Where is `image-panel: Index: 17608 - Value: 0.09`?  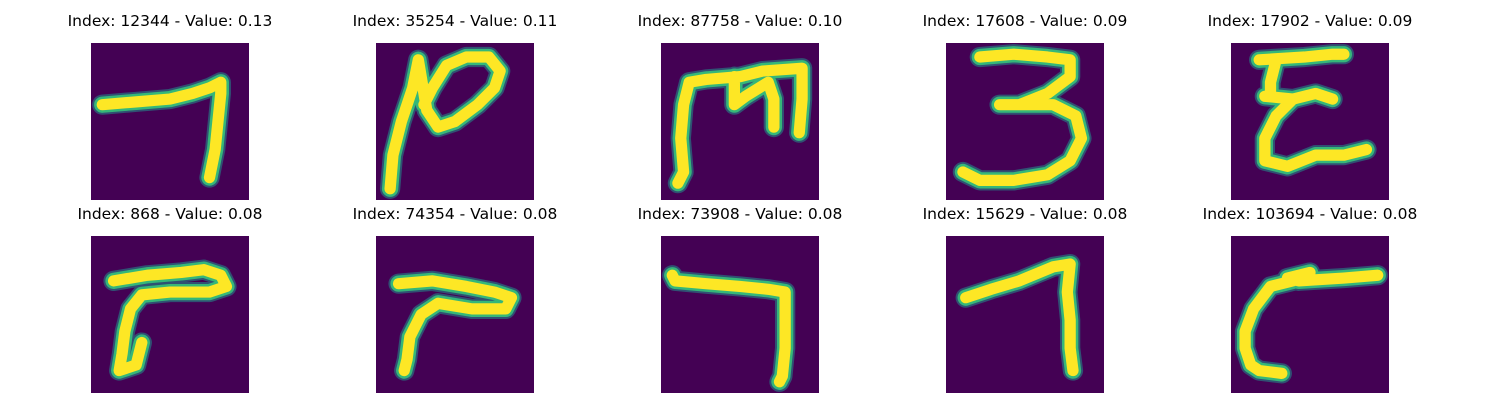 image-panel: Index: 17608 - Value: 0.09 is located at coordinates (1025, 104).